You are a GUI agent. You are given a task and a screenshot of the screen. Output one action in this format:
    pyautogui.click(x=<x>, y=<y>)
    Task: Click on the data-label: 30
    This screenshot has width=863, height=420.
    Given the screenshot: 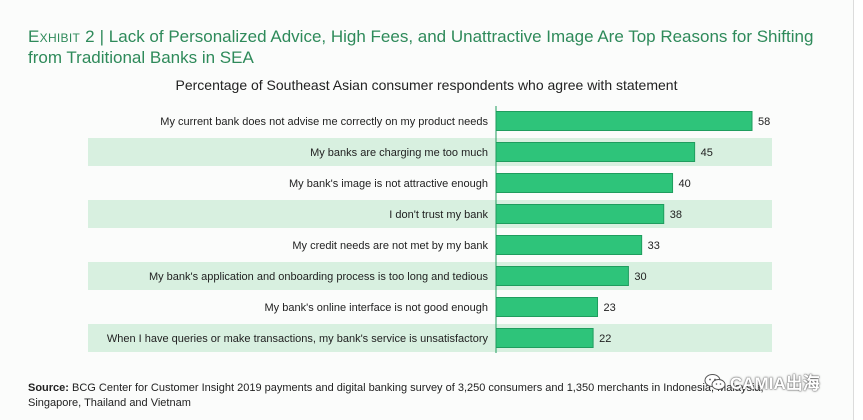 What is the action you would take?
    pyautogui.click(x=640, y=277)
    